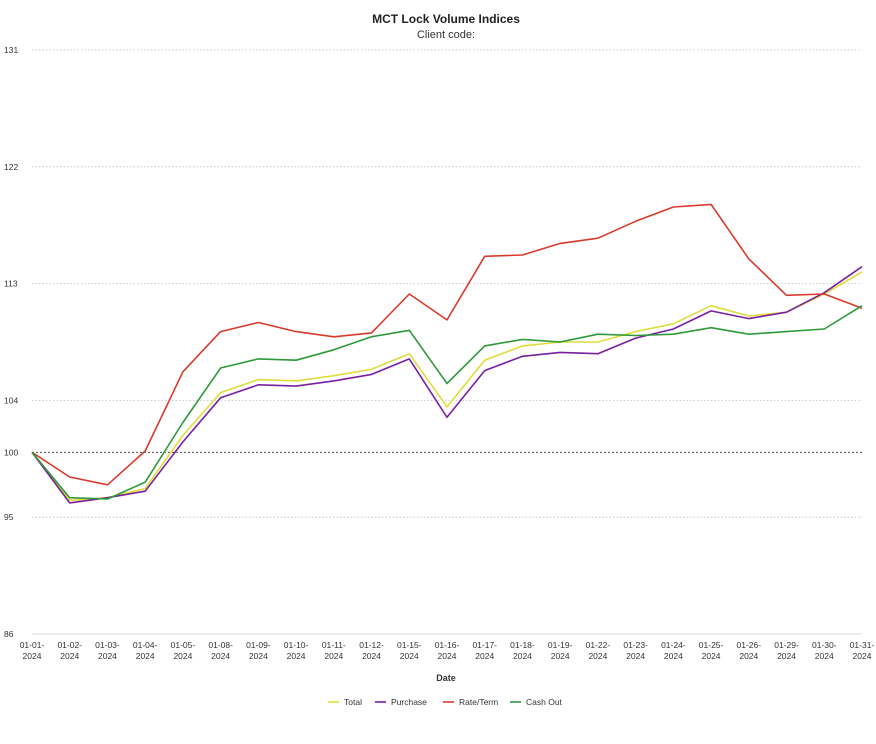  What do you see at coordinates (183, 650) in the screenshot?
I see `x-tick-label: 01-05-2024` at bounding box center [183, 650].